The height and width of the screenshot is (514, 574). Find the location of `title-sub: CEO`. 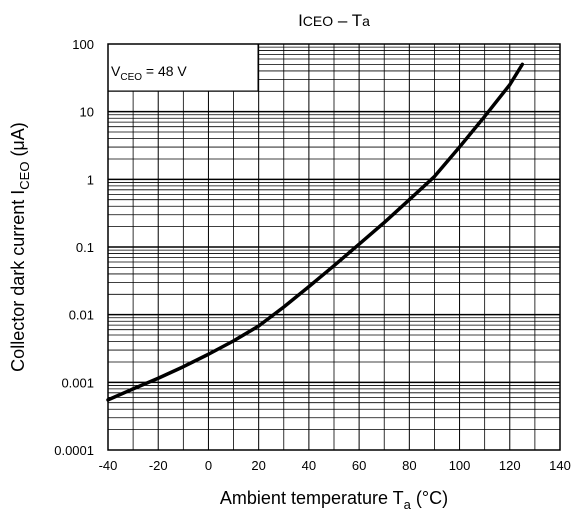

title-sub: CEO is located at coordinates (318, 21).